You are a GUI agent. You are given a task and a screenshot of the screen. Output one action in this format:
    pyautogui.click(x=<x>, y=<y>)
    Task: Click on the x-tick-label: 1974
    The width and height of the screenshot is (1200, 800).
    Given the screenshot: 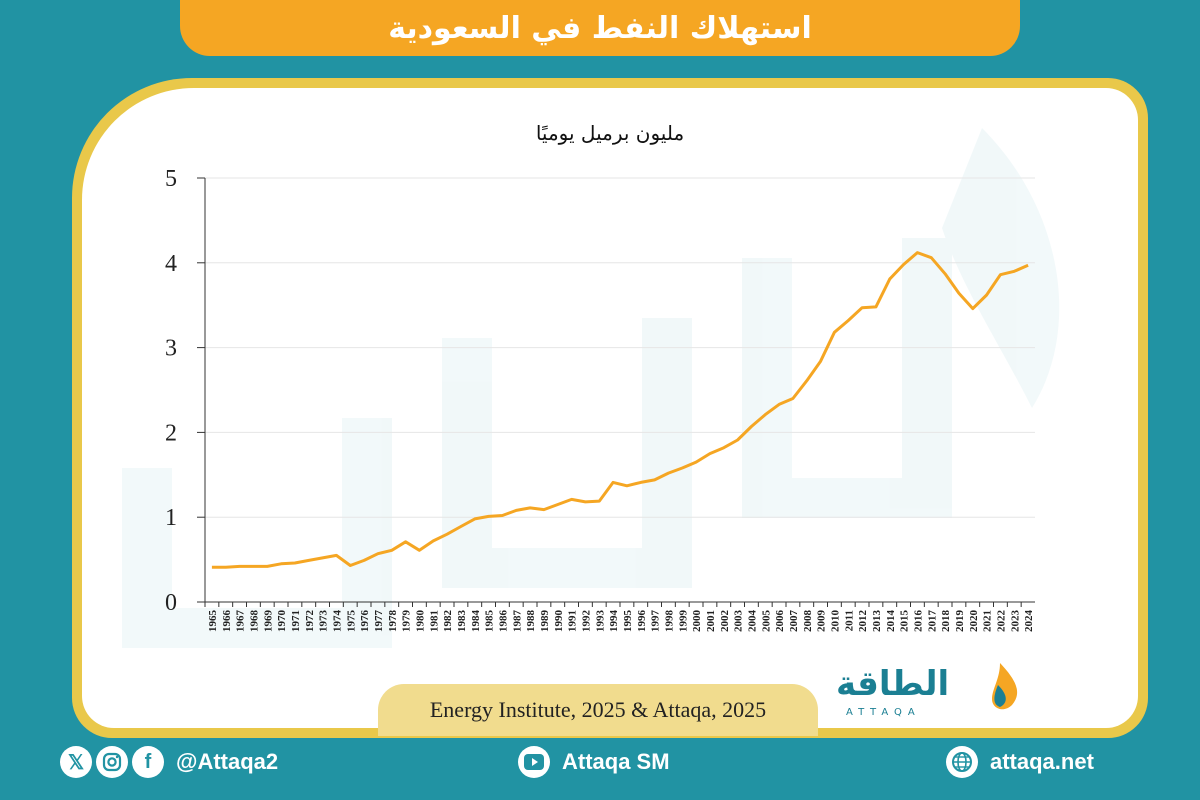 What is the action you would take?
    pyautogui.click(x=337, y=621)
    